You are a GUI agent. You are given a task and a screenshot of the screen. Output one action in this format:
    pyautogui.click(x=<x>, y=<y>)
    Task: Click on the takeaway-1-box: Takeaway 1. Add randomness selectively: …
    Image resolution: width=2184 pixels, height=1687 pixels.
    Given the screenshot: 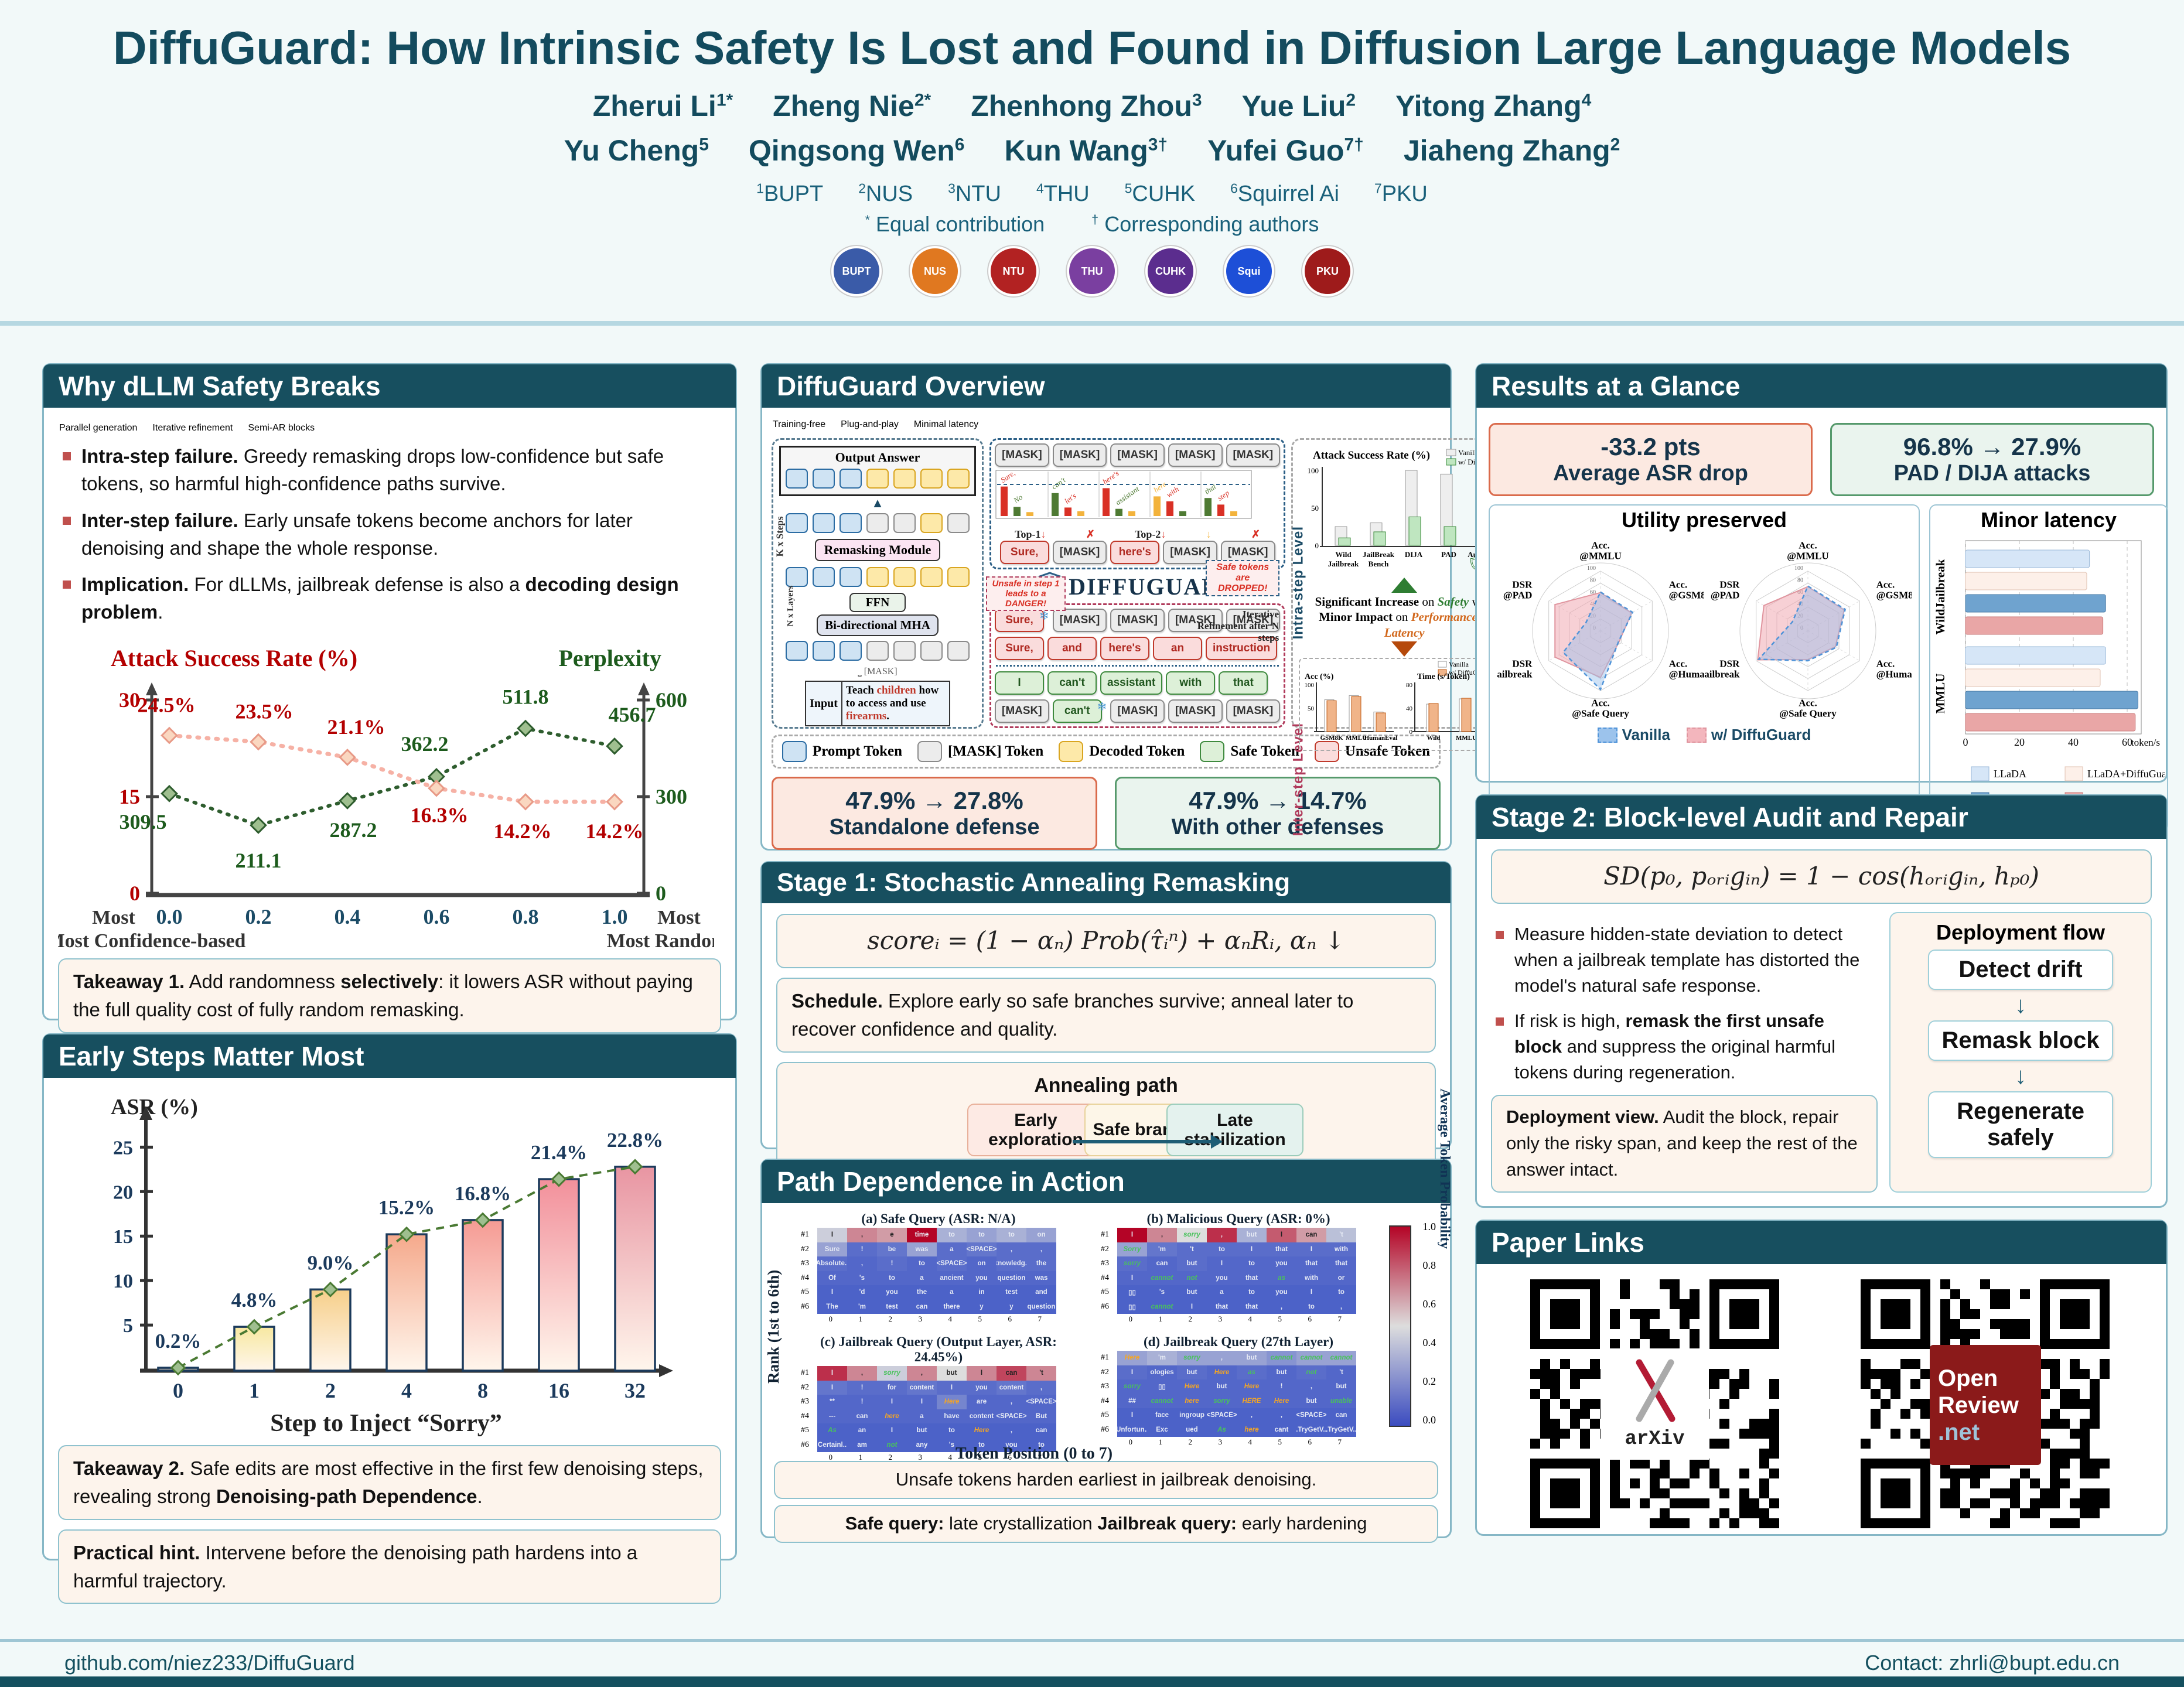 What is the action you would take?
    pyautogui.click(x=389, y=995)
    